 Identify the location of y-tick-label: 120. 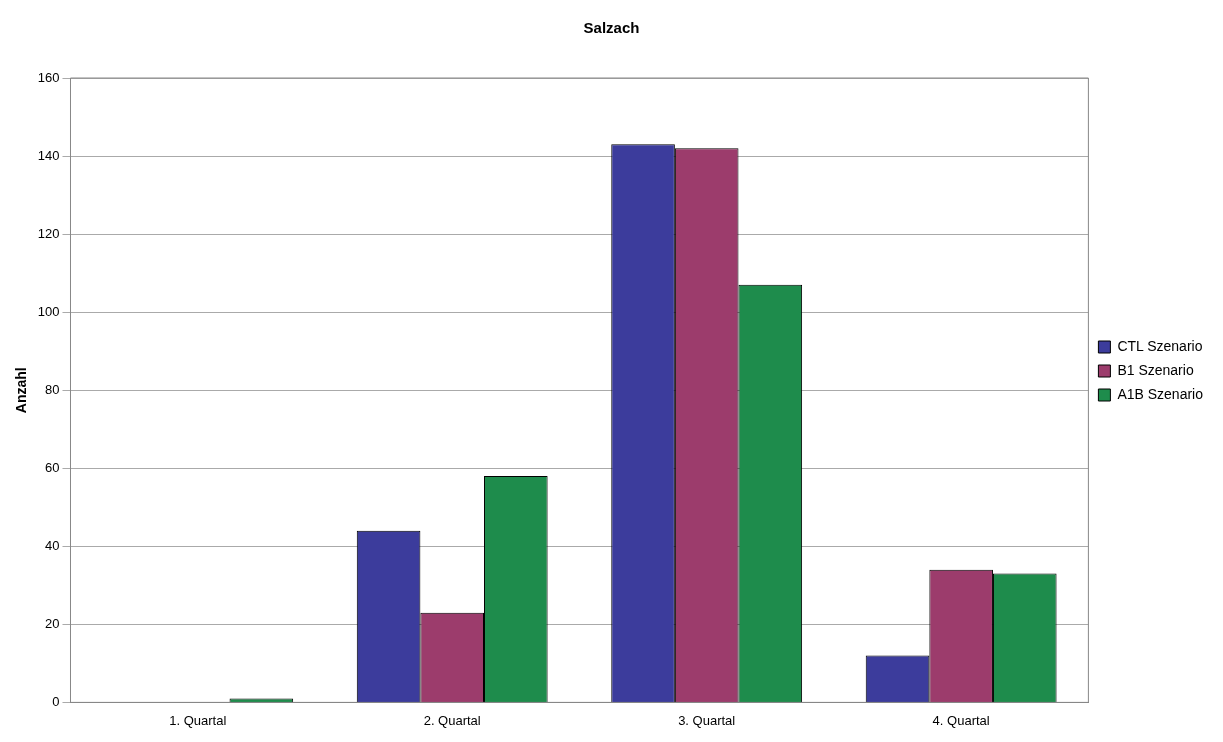
(48, 233).